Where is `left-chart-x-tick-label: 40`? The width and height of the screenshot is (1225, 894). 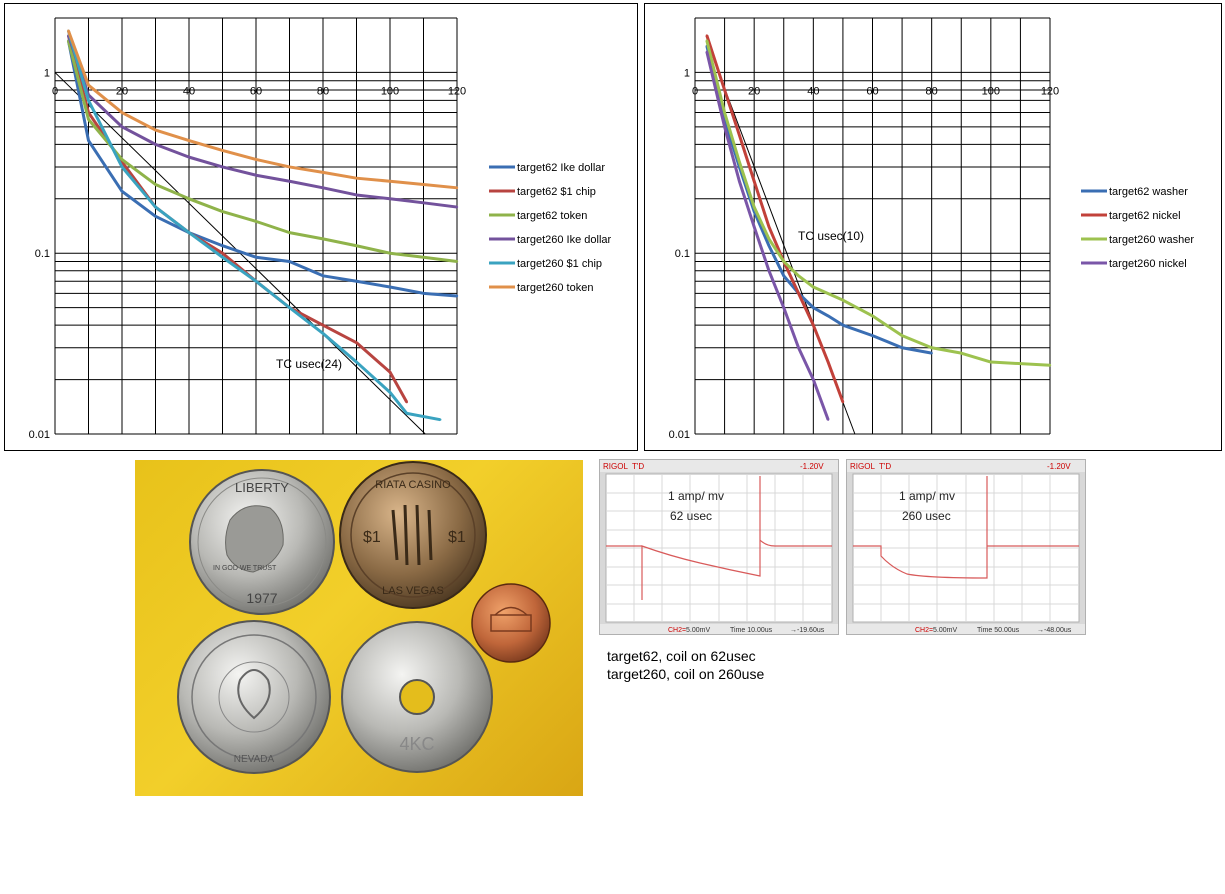 left-chart-x-tick-label: 40 is located at coordinates (189, 91).